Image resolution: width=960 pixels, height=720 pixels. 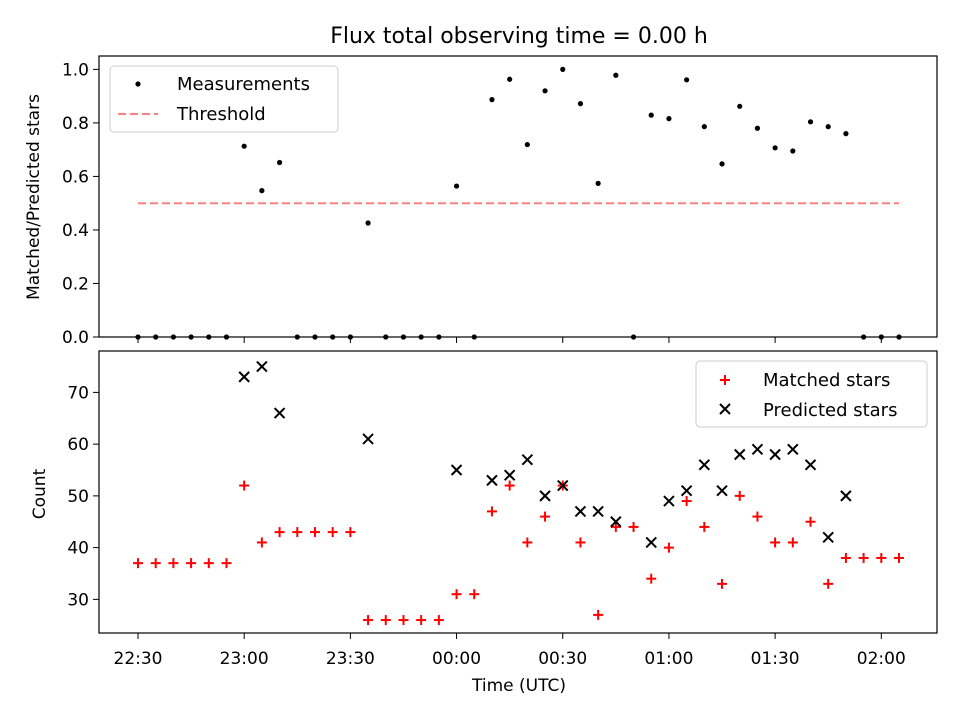 I want to click on bottom-legend-box, so click(x=811, y=394).